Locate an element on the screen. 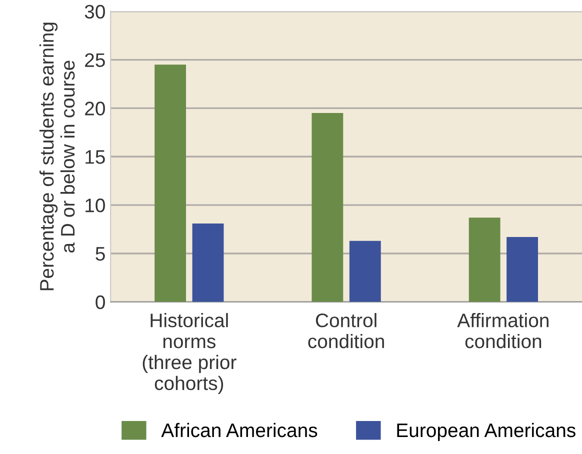  x-tick-label: Control condition is located at coordinates (346, 330).